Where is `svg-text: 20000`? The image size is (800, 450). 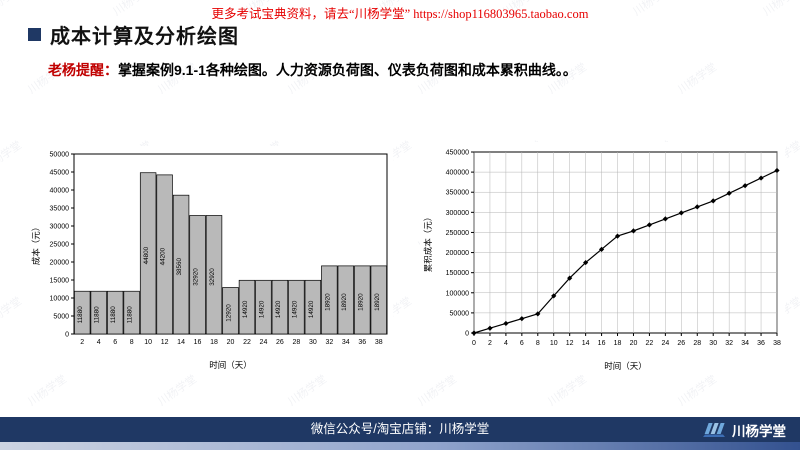 svg-text: 20000 is located at coordinates (60, 263).